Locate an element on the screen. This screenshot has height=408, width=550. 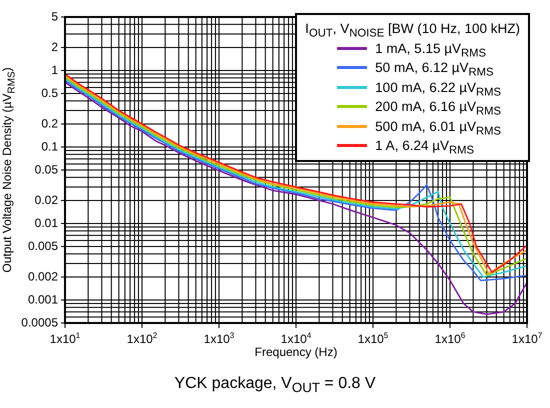
y-tick-label: 0.5 is located at coordinates (49, 93).